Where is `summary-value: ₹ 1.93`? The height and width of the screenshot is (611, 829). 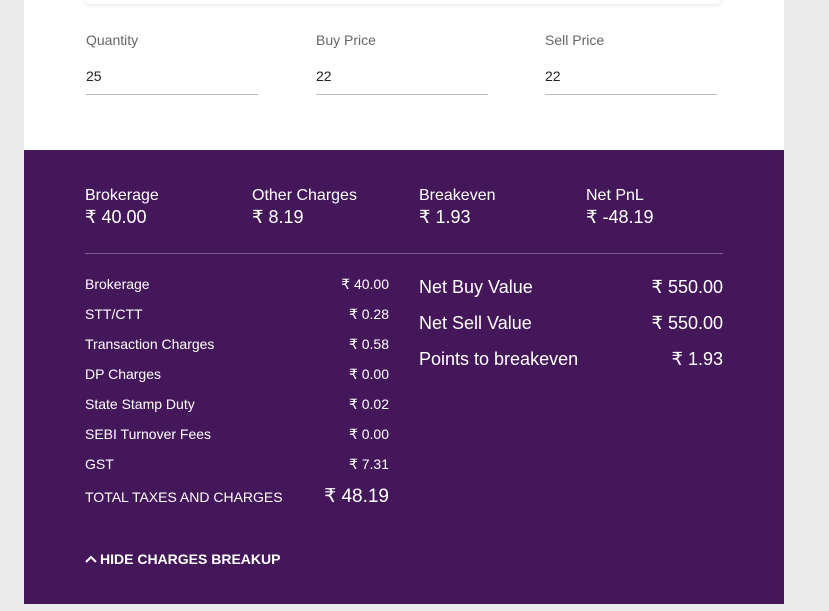
summary-value: ₹ 1.93 is located at coordinates (445, 217).